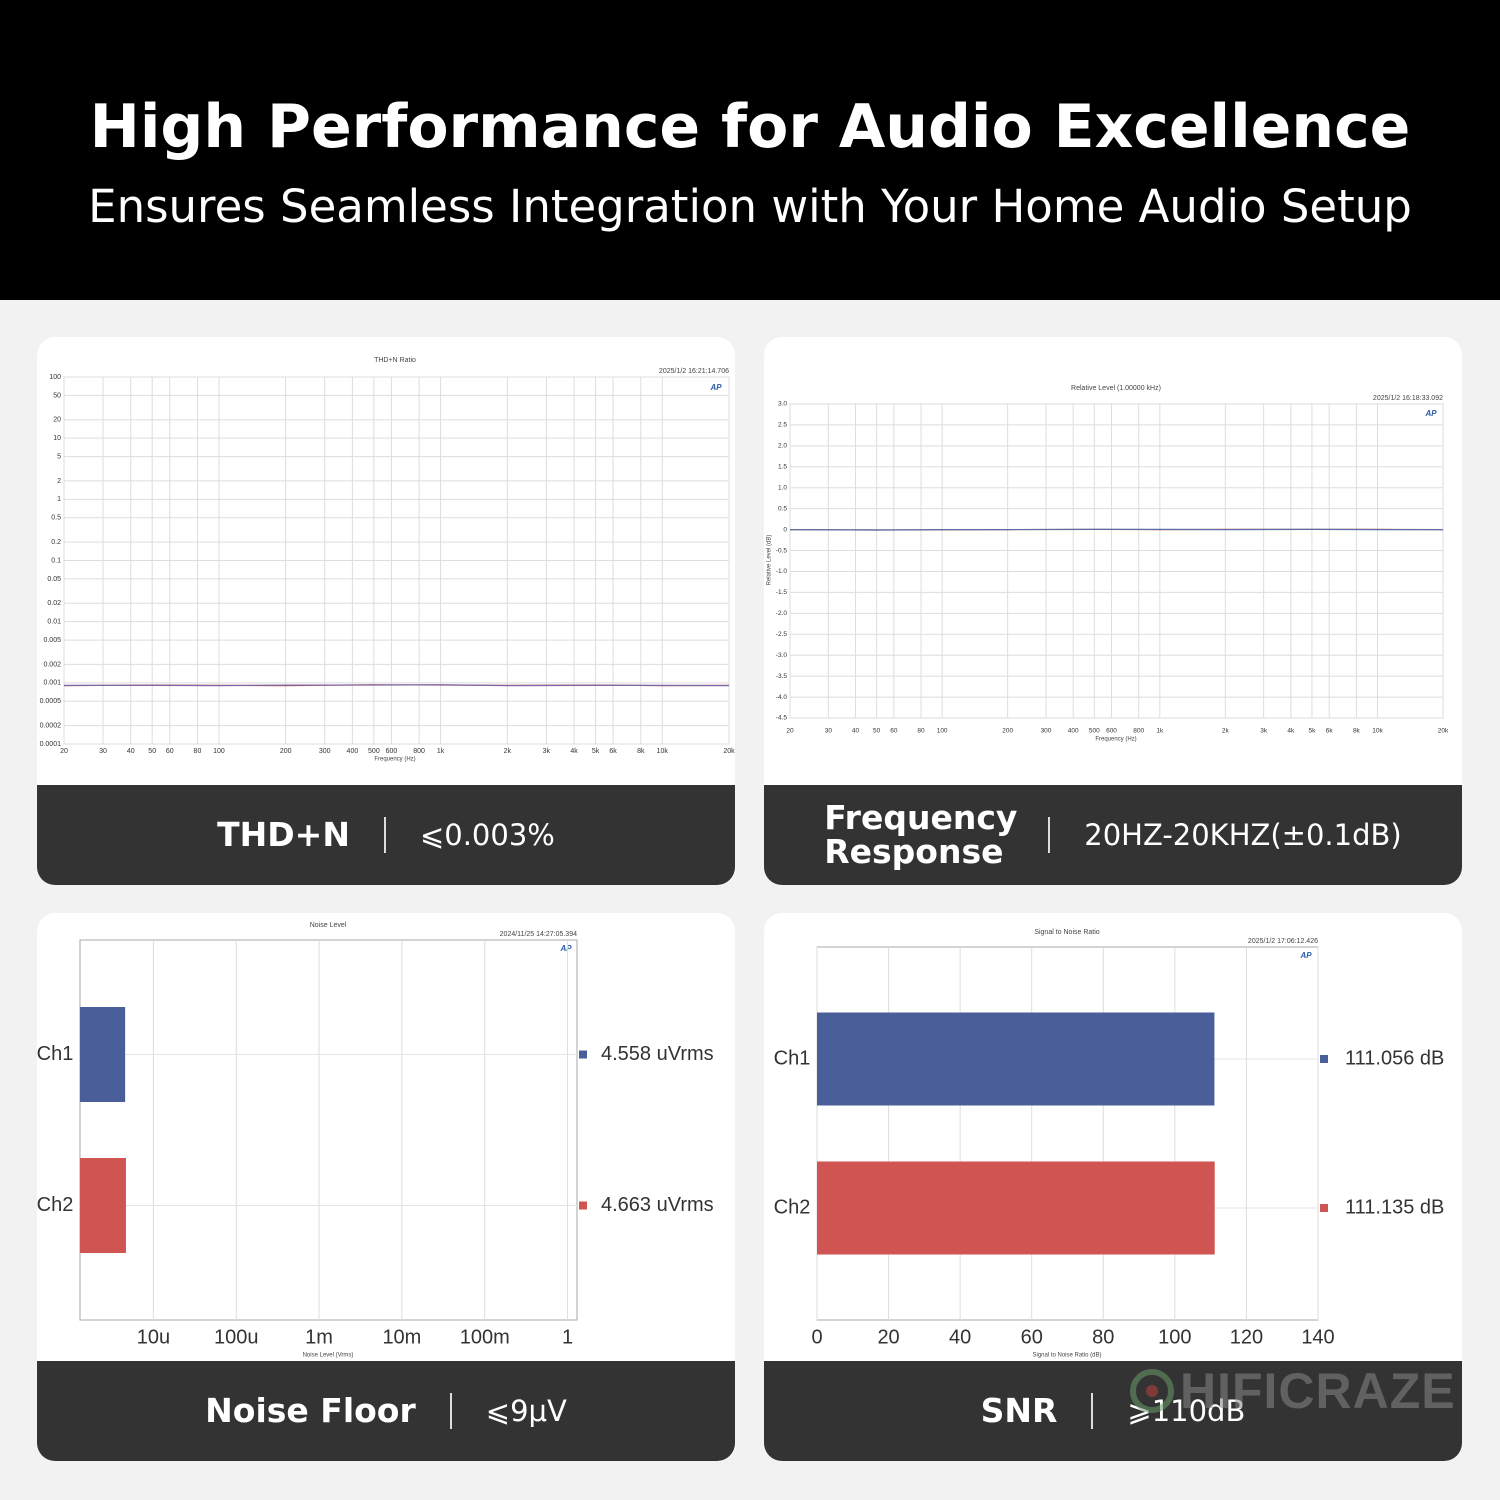 This screenshot has height=1500, width=1500. Describe the element at coordinates (52, 664) in the screenshot. I see `y-tick-label: 0.002` at that location.